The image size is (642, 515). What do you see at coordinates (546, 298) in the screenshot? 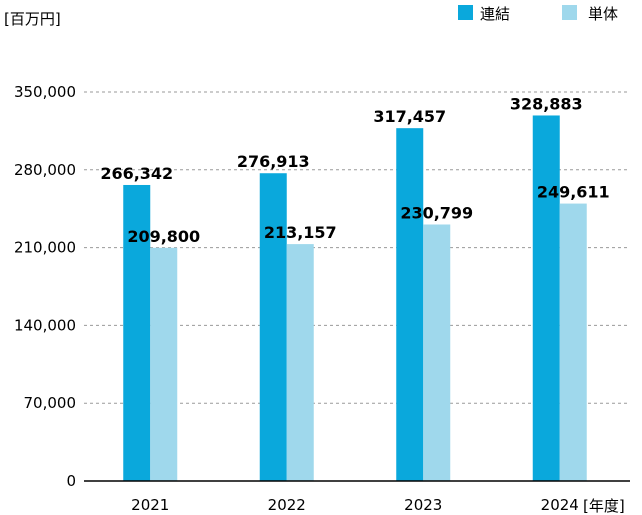
I see `bar-consolidated-2024` at bounding box center [546, 298].